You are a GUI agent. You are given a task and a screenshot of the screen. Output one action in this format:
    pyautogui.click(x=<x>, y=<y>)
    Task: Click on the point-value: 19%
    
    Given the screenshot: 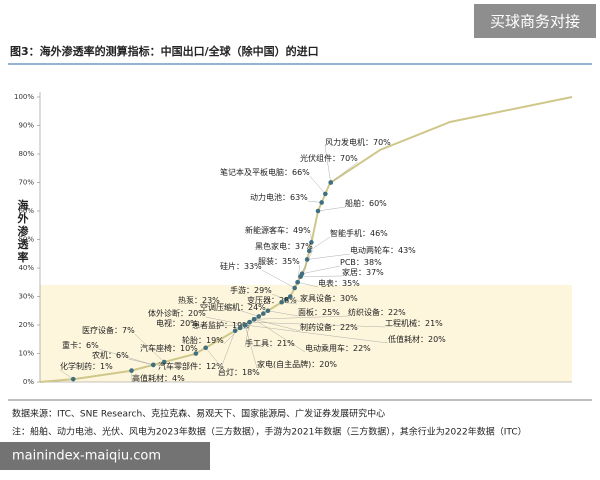 What is the action you would take?
    pyautogui.click(x=241, y=325)
    